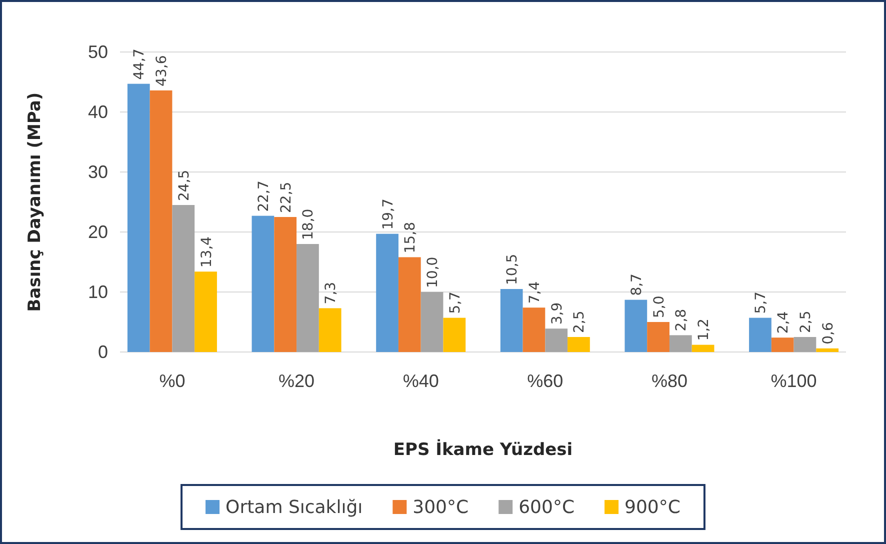 This screenshot has height=544, width=886. I want to click on legend-label: 900°C, so click(652, 507).